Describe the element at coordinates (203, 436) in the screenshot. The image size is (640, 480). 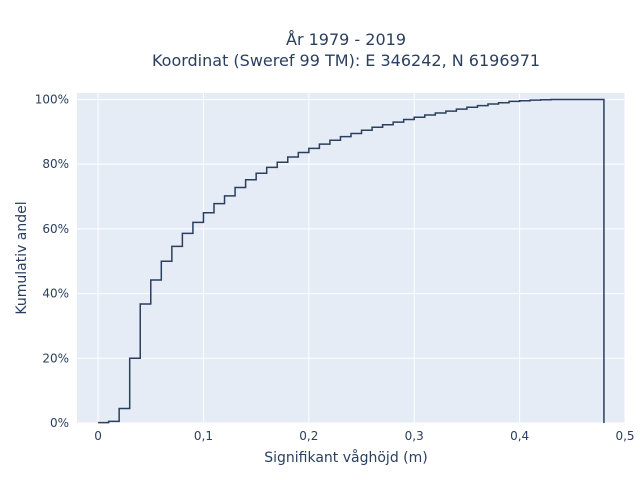
I see `x-tick-label: 0,1` at that location.